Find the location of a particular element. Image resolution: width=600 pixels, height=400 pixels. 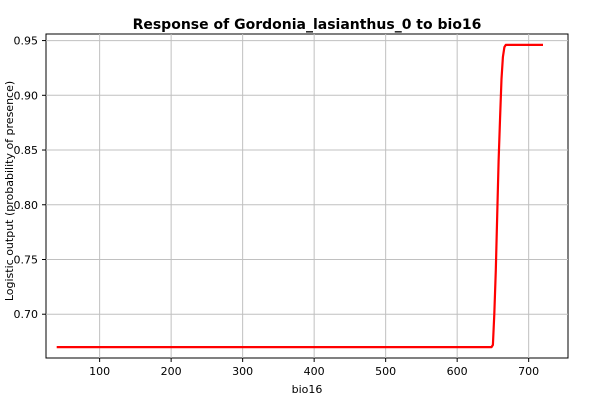

y-tick-label: 0.85 is located at coordinates (26, 150).